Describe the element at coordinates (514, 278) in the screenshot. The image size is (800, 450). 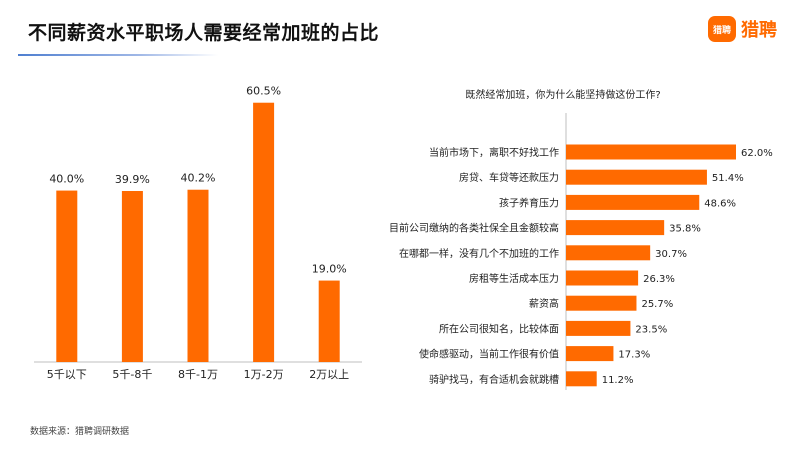
I see `category-label: 房租等生活成本压力` at that location.